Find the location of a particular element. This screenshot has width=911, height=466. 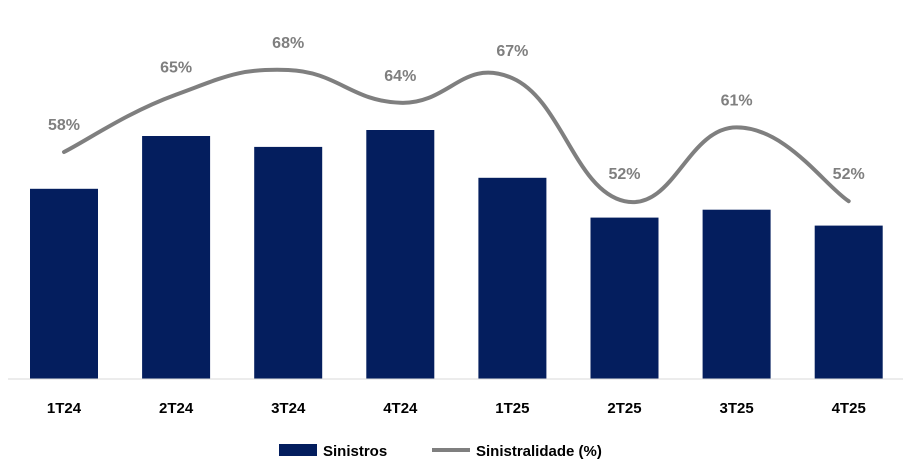

line-label-1T25: 67% is located at coordinates (512, 51).